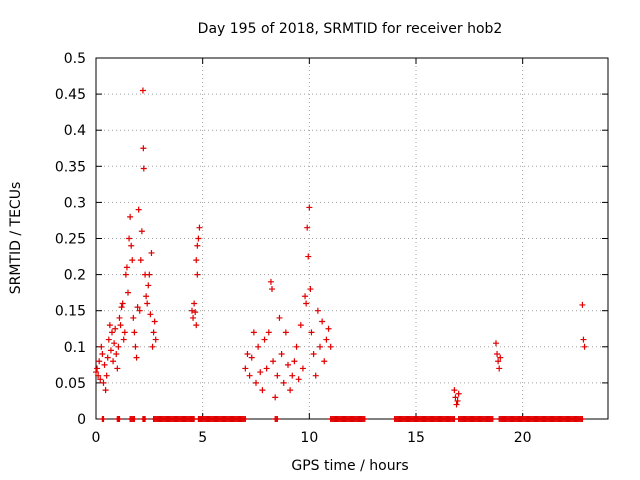 This screenshot has width=640, height=480. I want to click on y-tick-label: 0.1, so click(75, 348).